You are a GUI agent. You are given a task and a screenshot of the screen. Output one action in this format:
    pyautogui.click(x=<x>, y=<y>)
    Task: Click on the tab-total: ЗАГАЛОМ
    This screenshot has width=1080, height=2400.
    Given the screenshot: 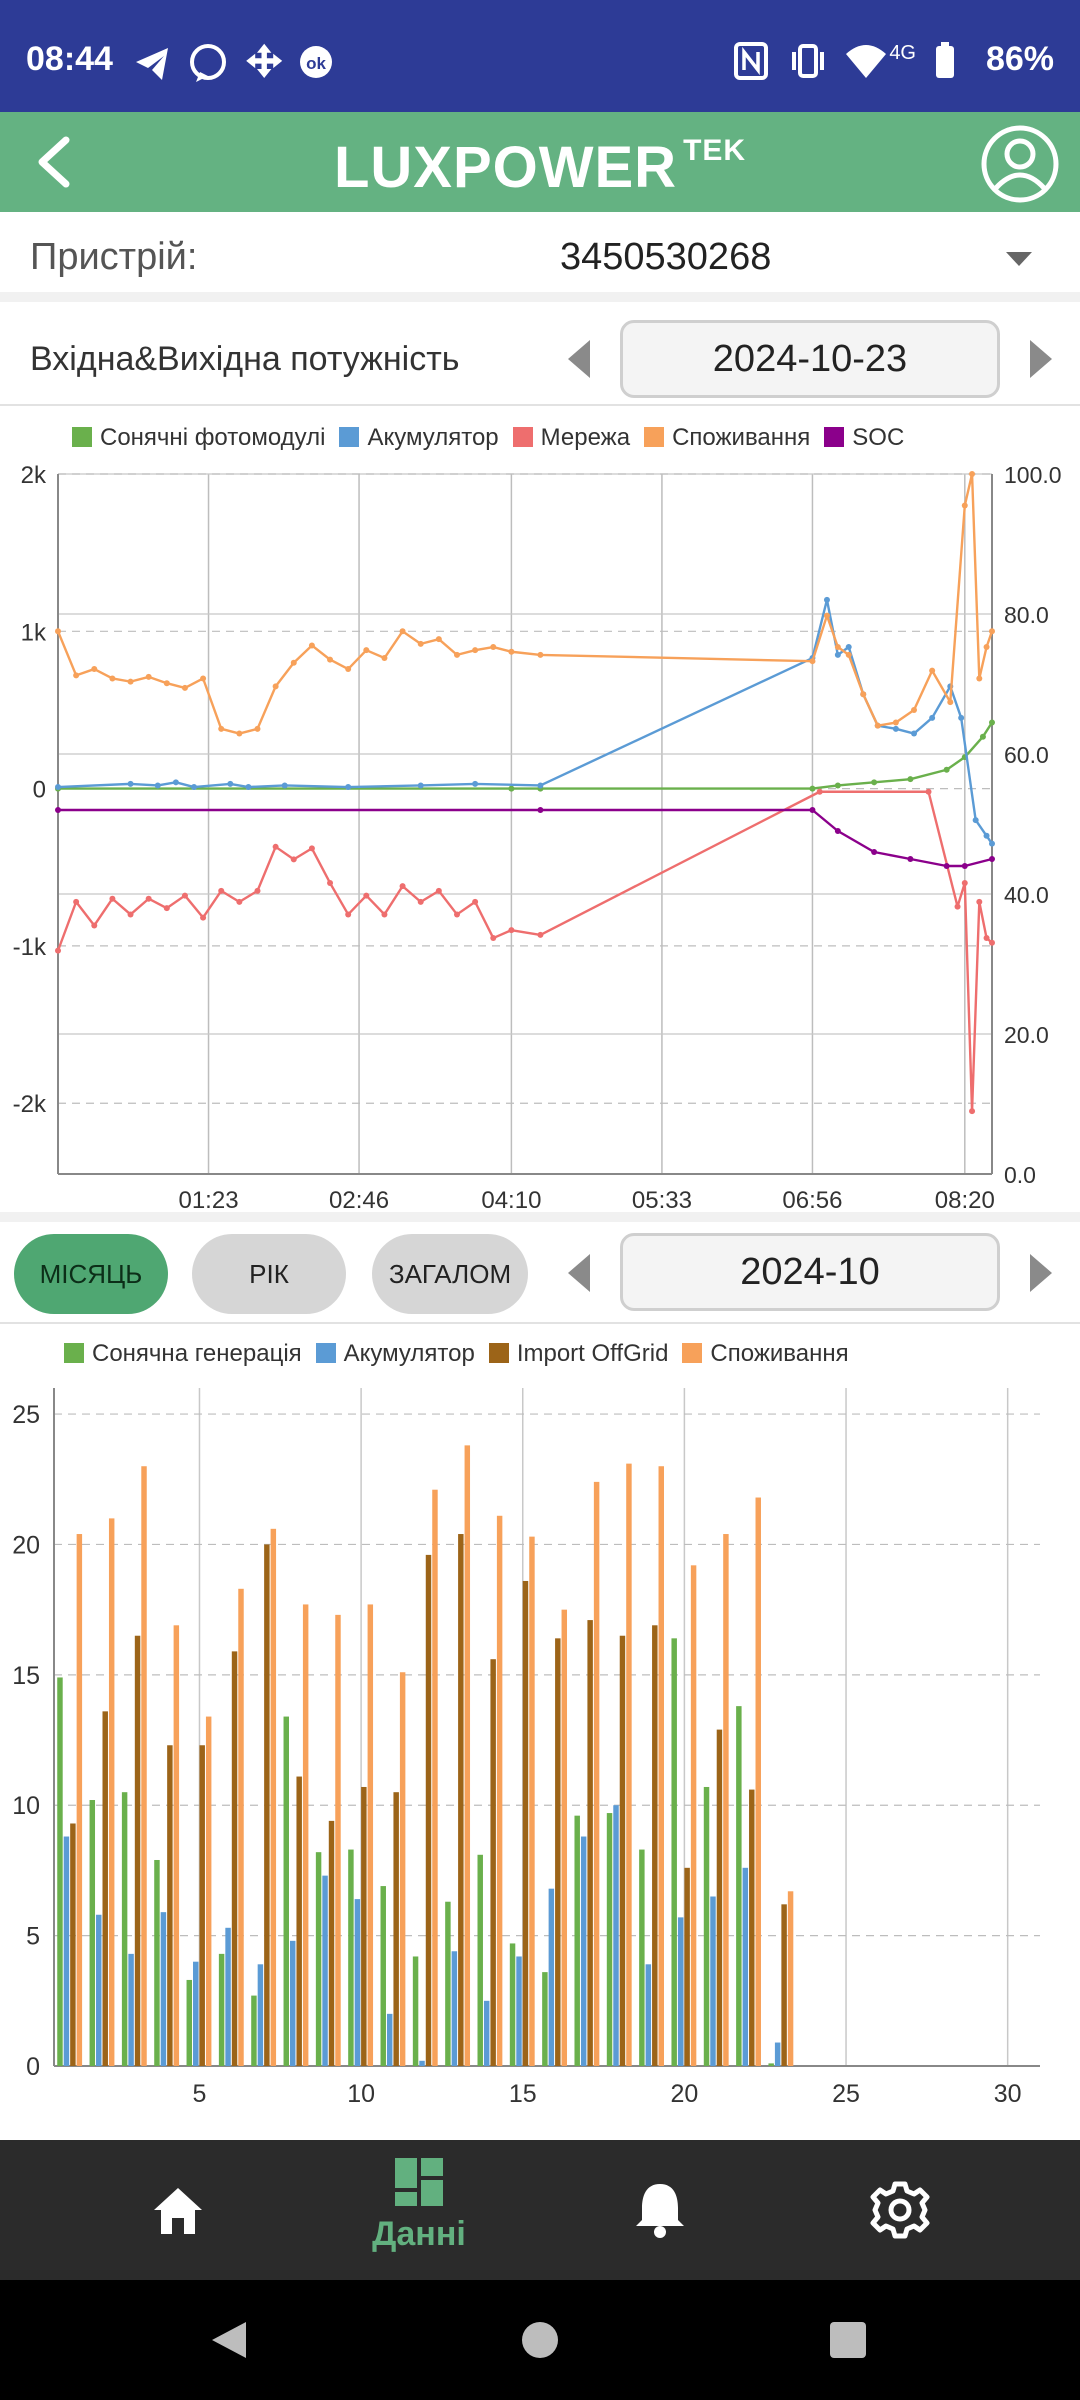 What is the action you would take?
    pyautogui.click(x=450, y=1274)
    